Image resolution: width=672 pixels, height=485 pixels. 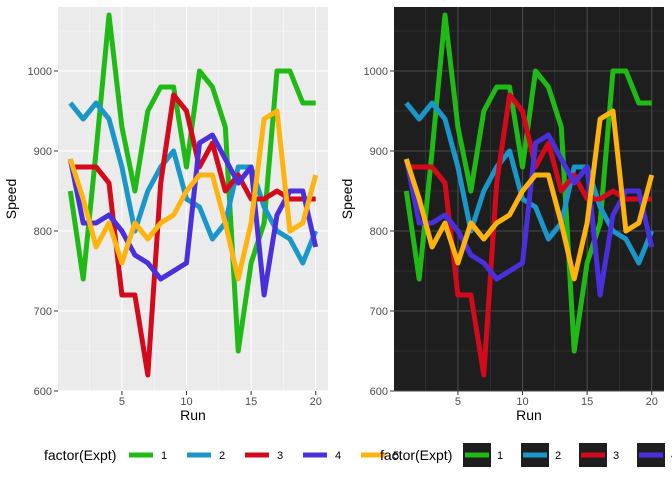 I want to click on legend-item-5: 5, so click(x=380, y=456).